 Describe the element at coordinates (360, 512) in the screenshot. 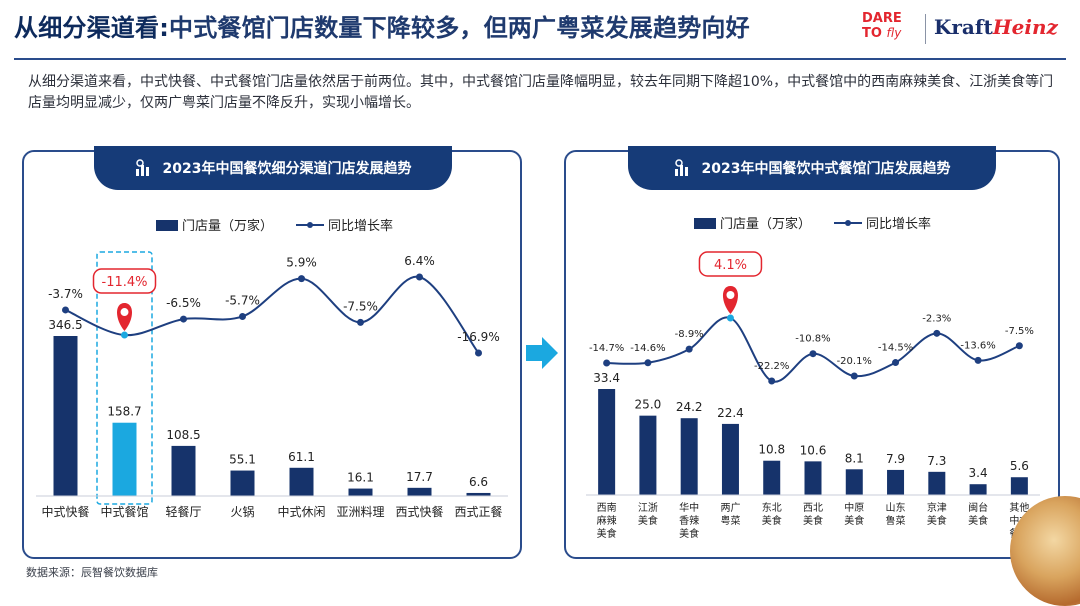

I see `category-label: 亚洲料理` at that location.